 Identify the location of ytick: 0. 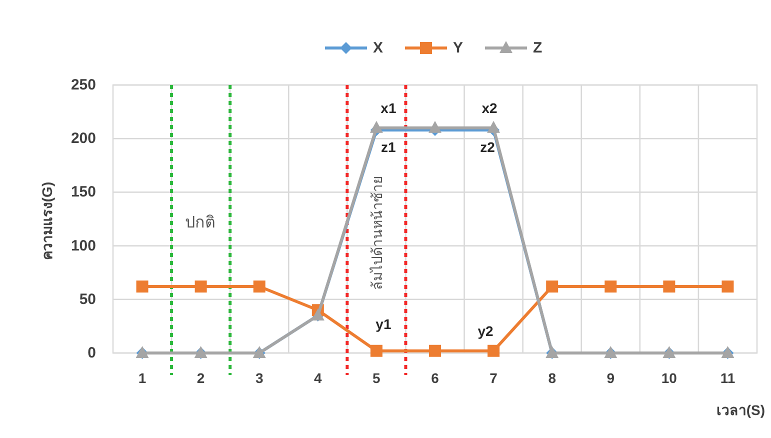
(92, 353).